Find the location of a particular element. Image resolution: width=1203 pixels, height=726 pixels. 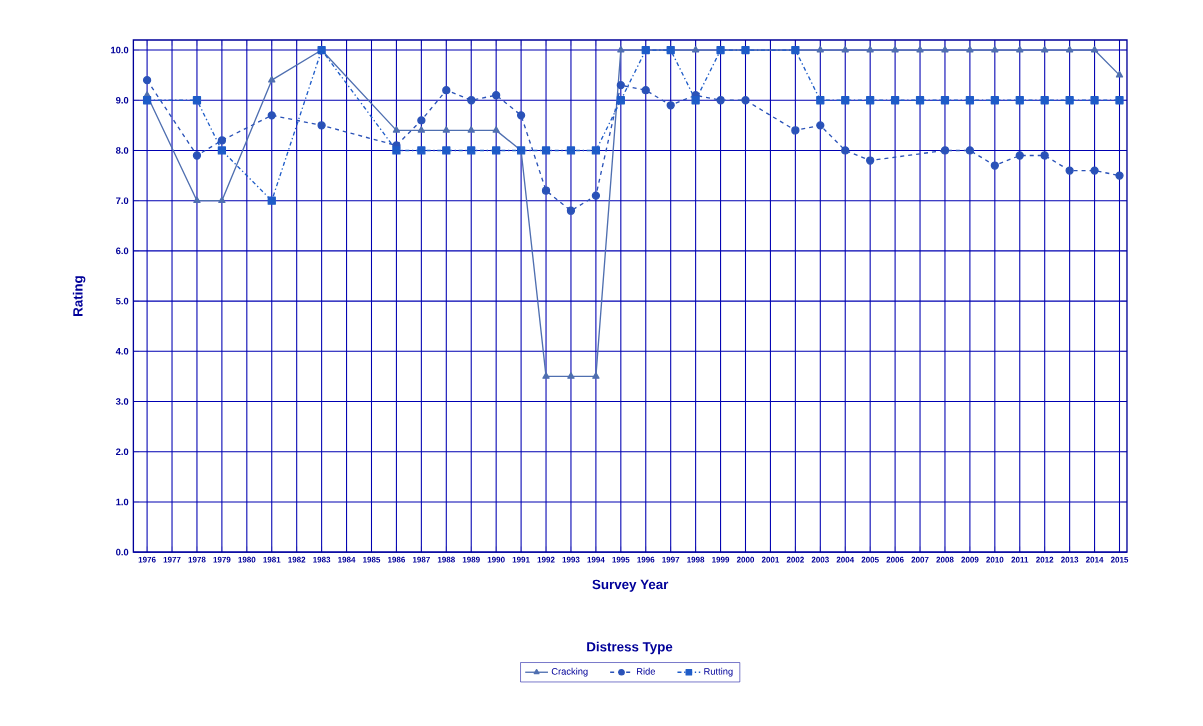

y-axis-title: Rating is located at coordinates (79, 296).